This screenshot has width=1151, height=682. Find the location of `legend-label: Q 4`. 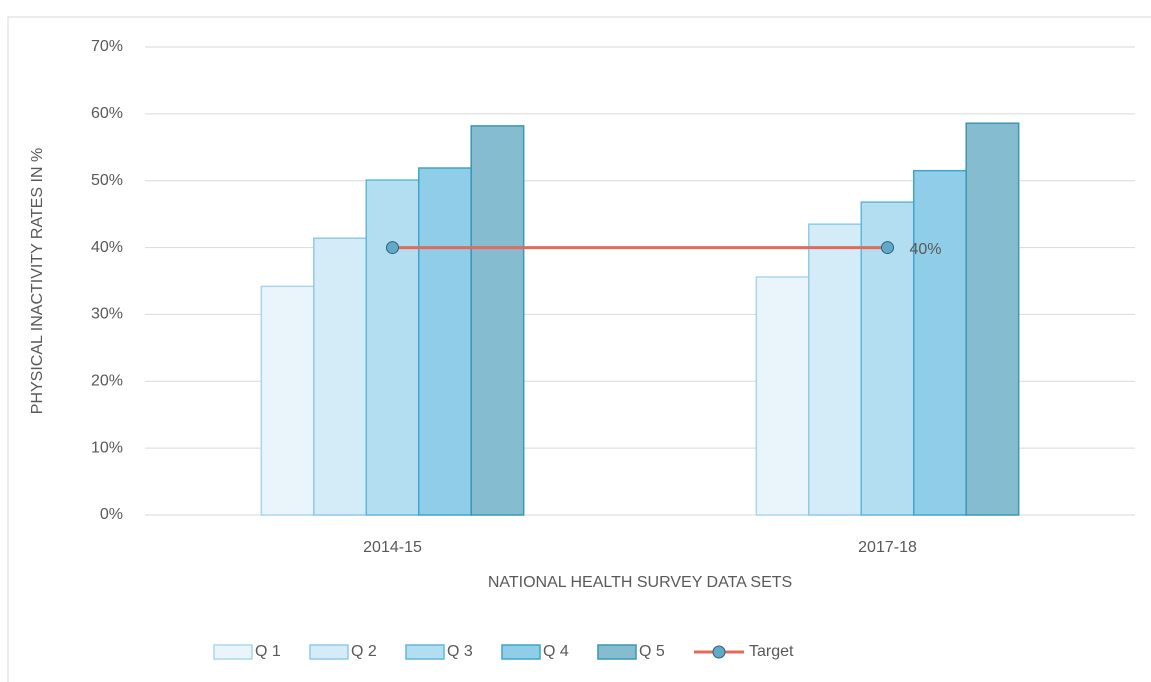

legend-label: Q 4 is located at coordinates (556, 651).